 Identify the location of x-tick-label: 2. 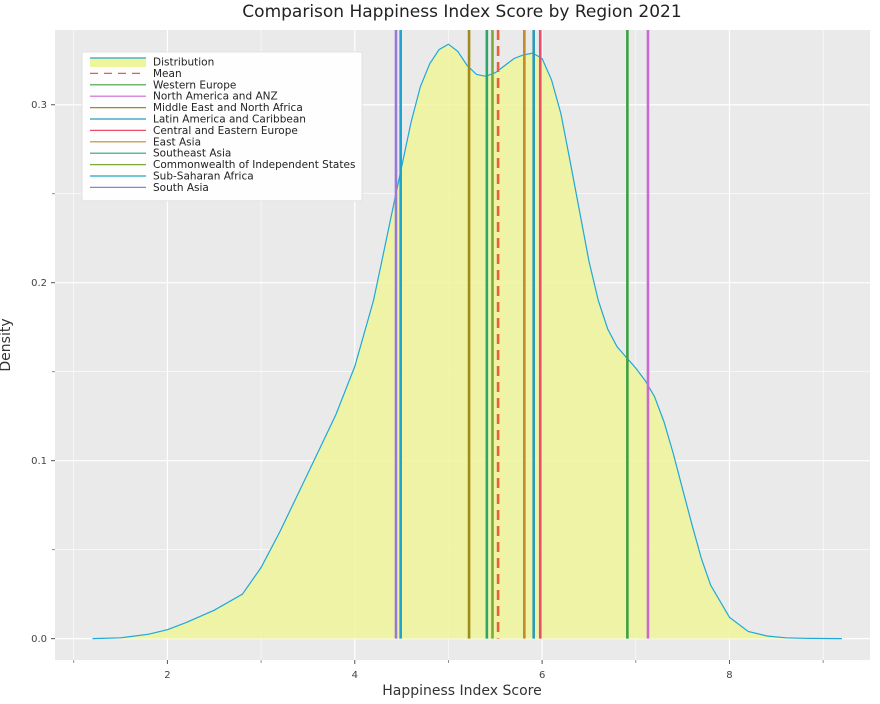
(167, 675).